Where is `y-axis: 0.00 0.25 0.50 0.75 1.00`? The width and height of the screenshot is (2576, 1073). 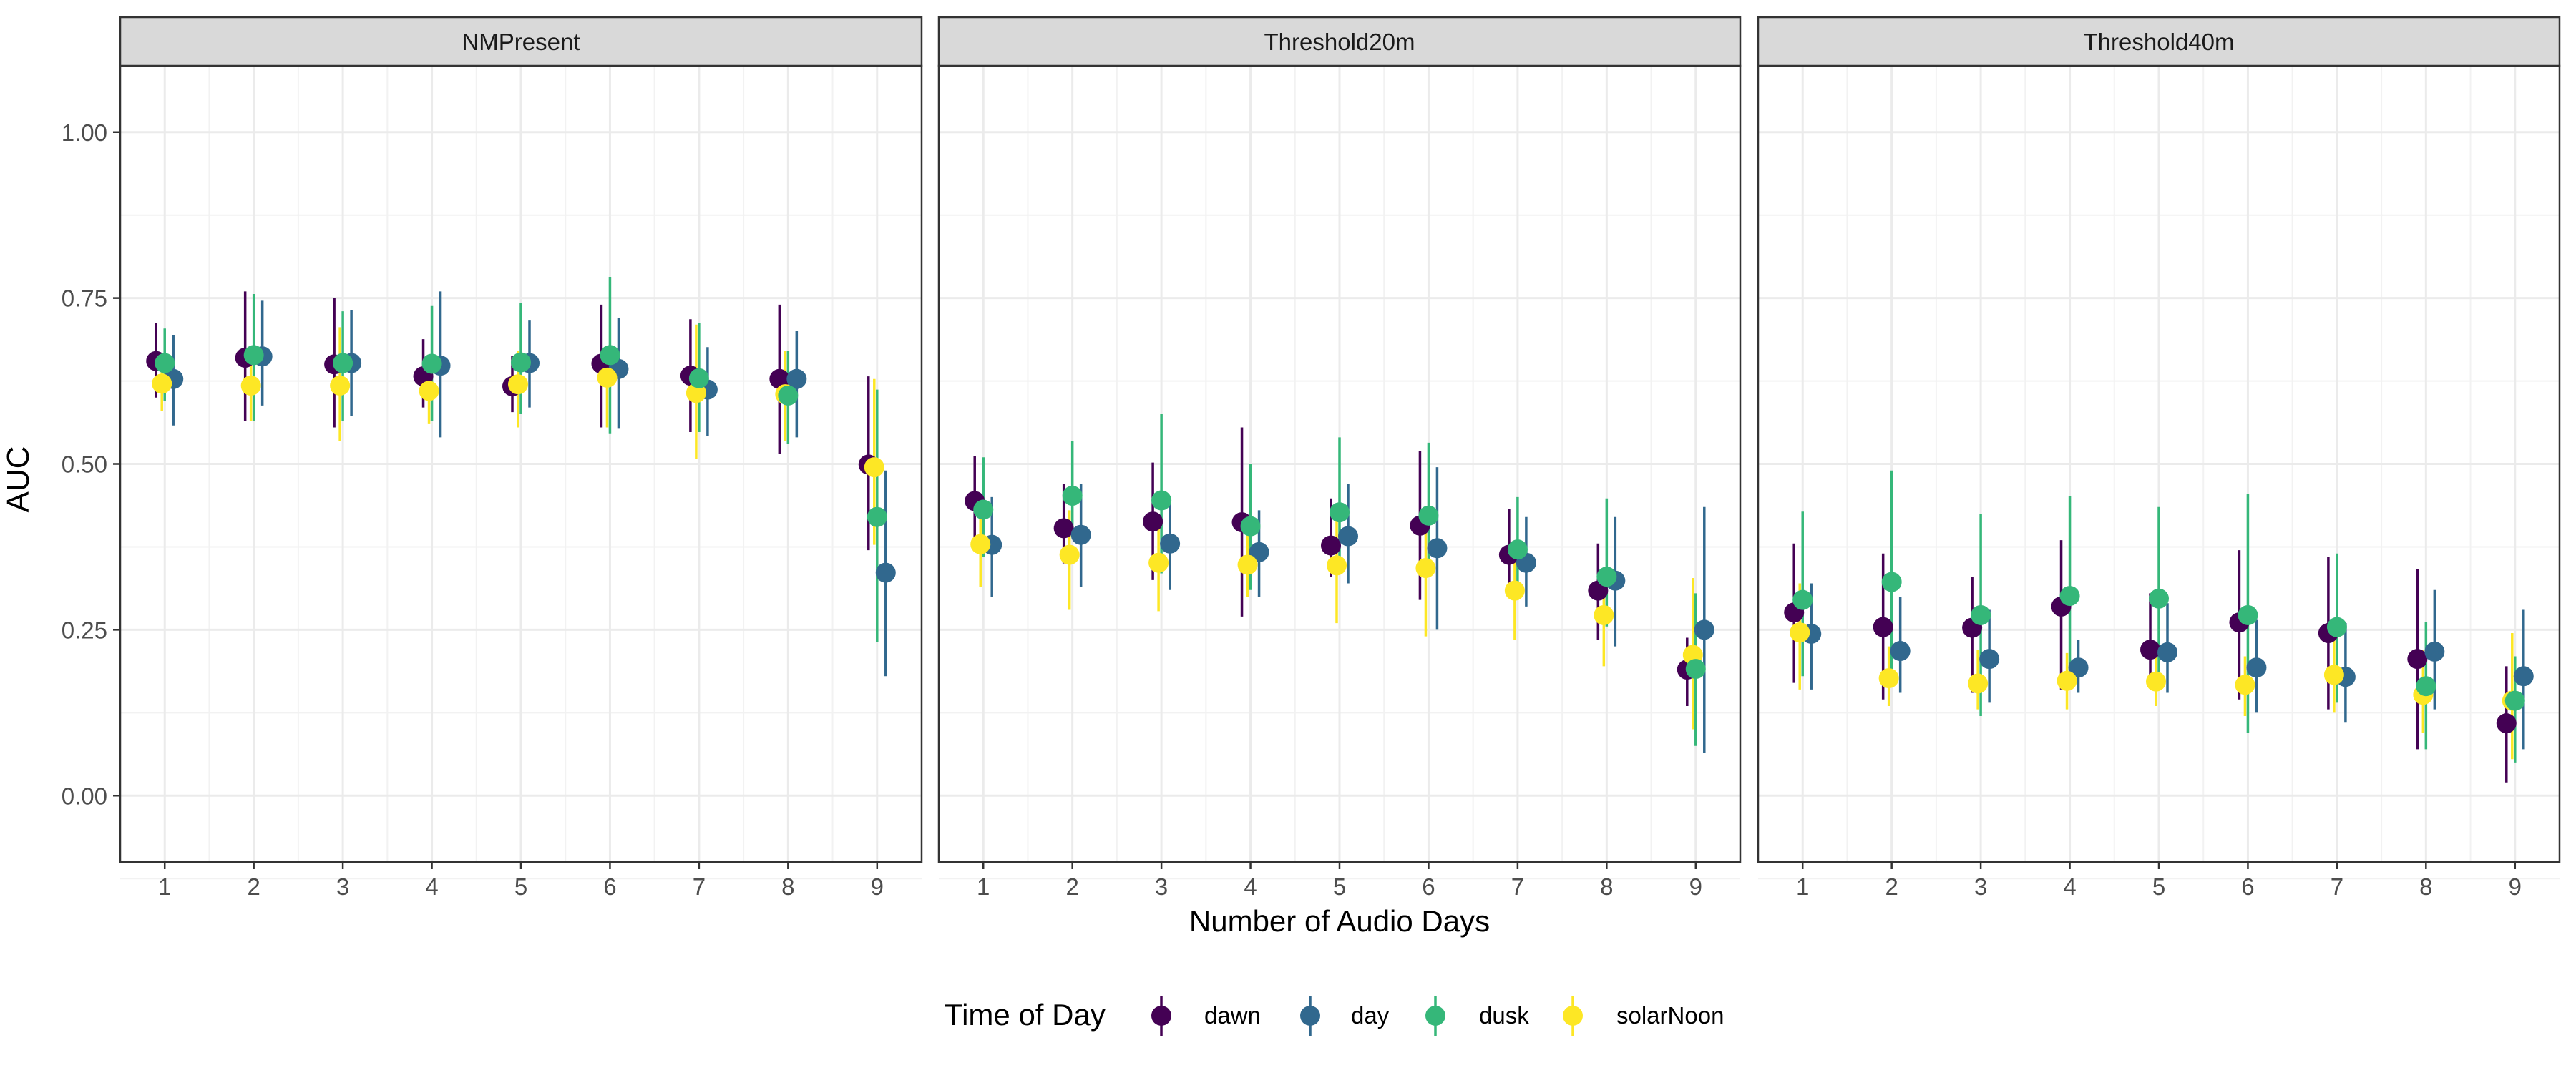 y-axis: 0.00 0.25 0.50 0.75 1.00 is located at coordinates (91, 464).